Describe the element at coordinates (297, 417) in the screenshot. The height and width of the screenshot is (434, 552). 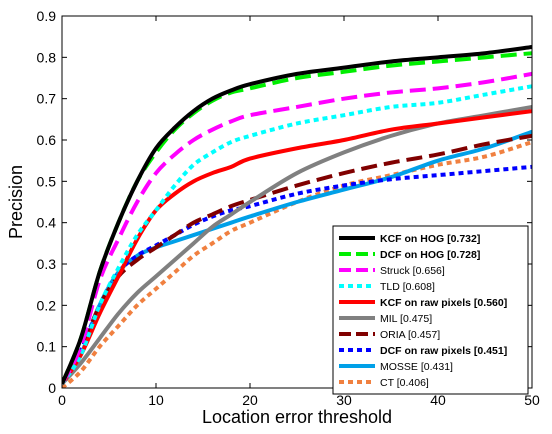
I see `x-axis-title: Location error threshold` at that location.